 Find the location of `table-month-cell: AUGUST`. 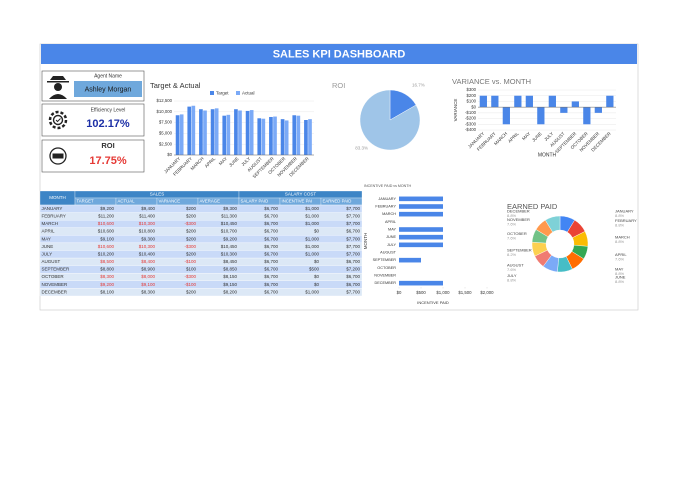

table-month-cell: AUGUST is located at coordinates (51, 261).